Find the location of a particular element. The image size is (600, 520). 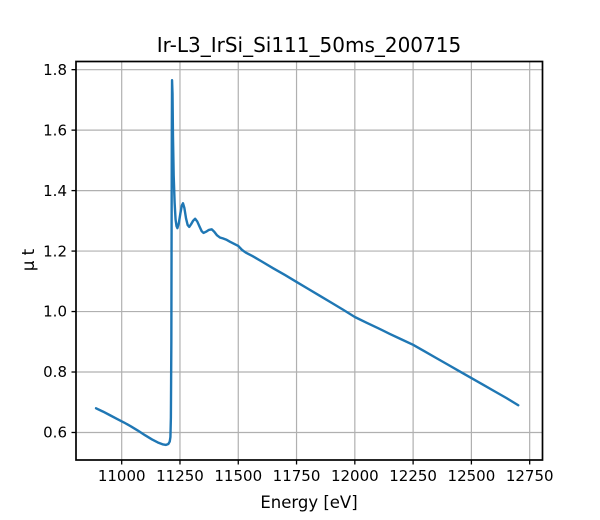

y-tick-label: 1.6 is located at coordinates (55, 130).